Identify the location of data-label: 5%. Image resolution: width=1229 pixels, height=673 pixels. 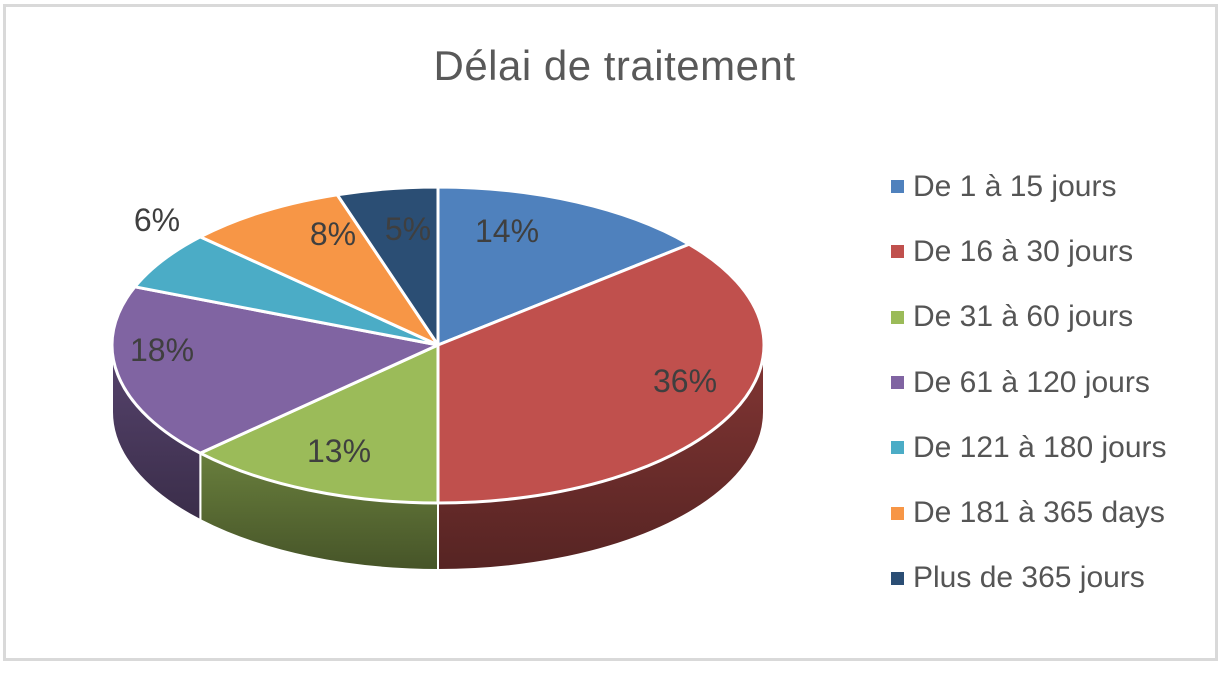
(408, 229).